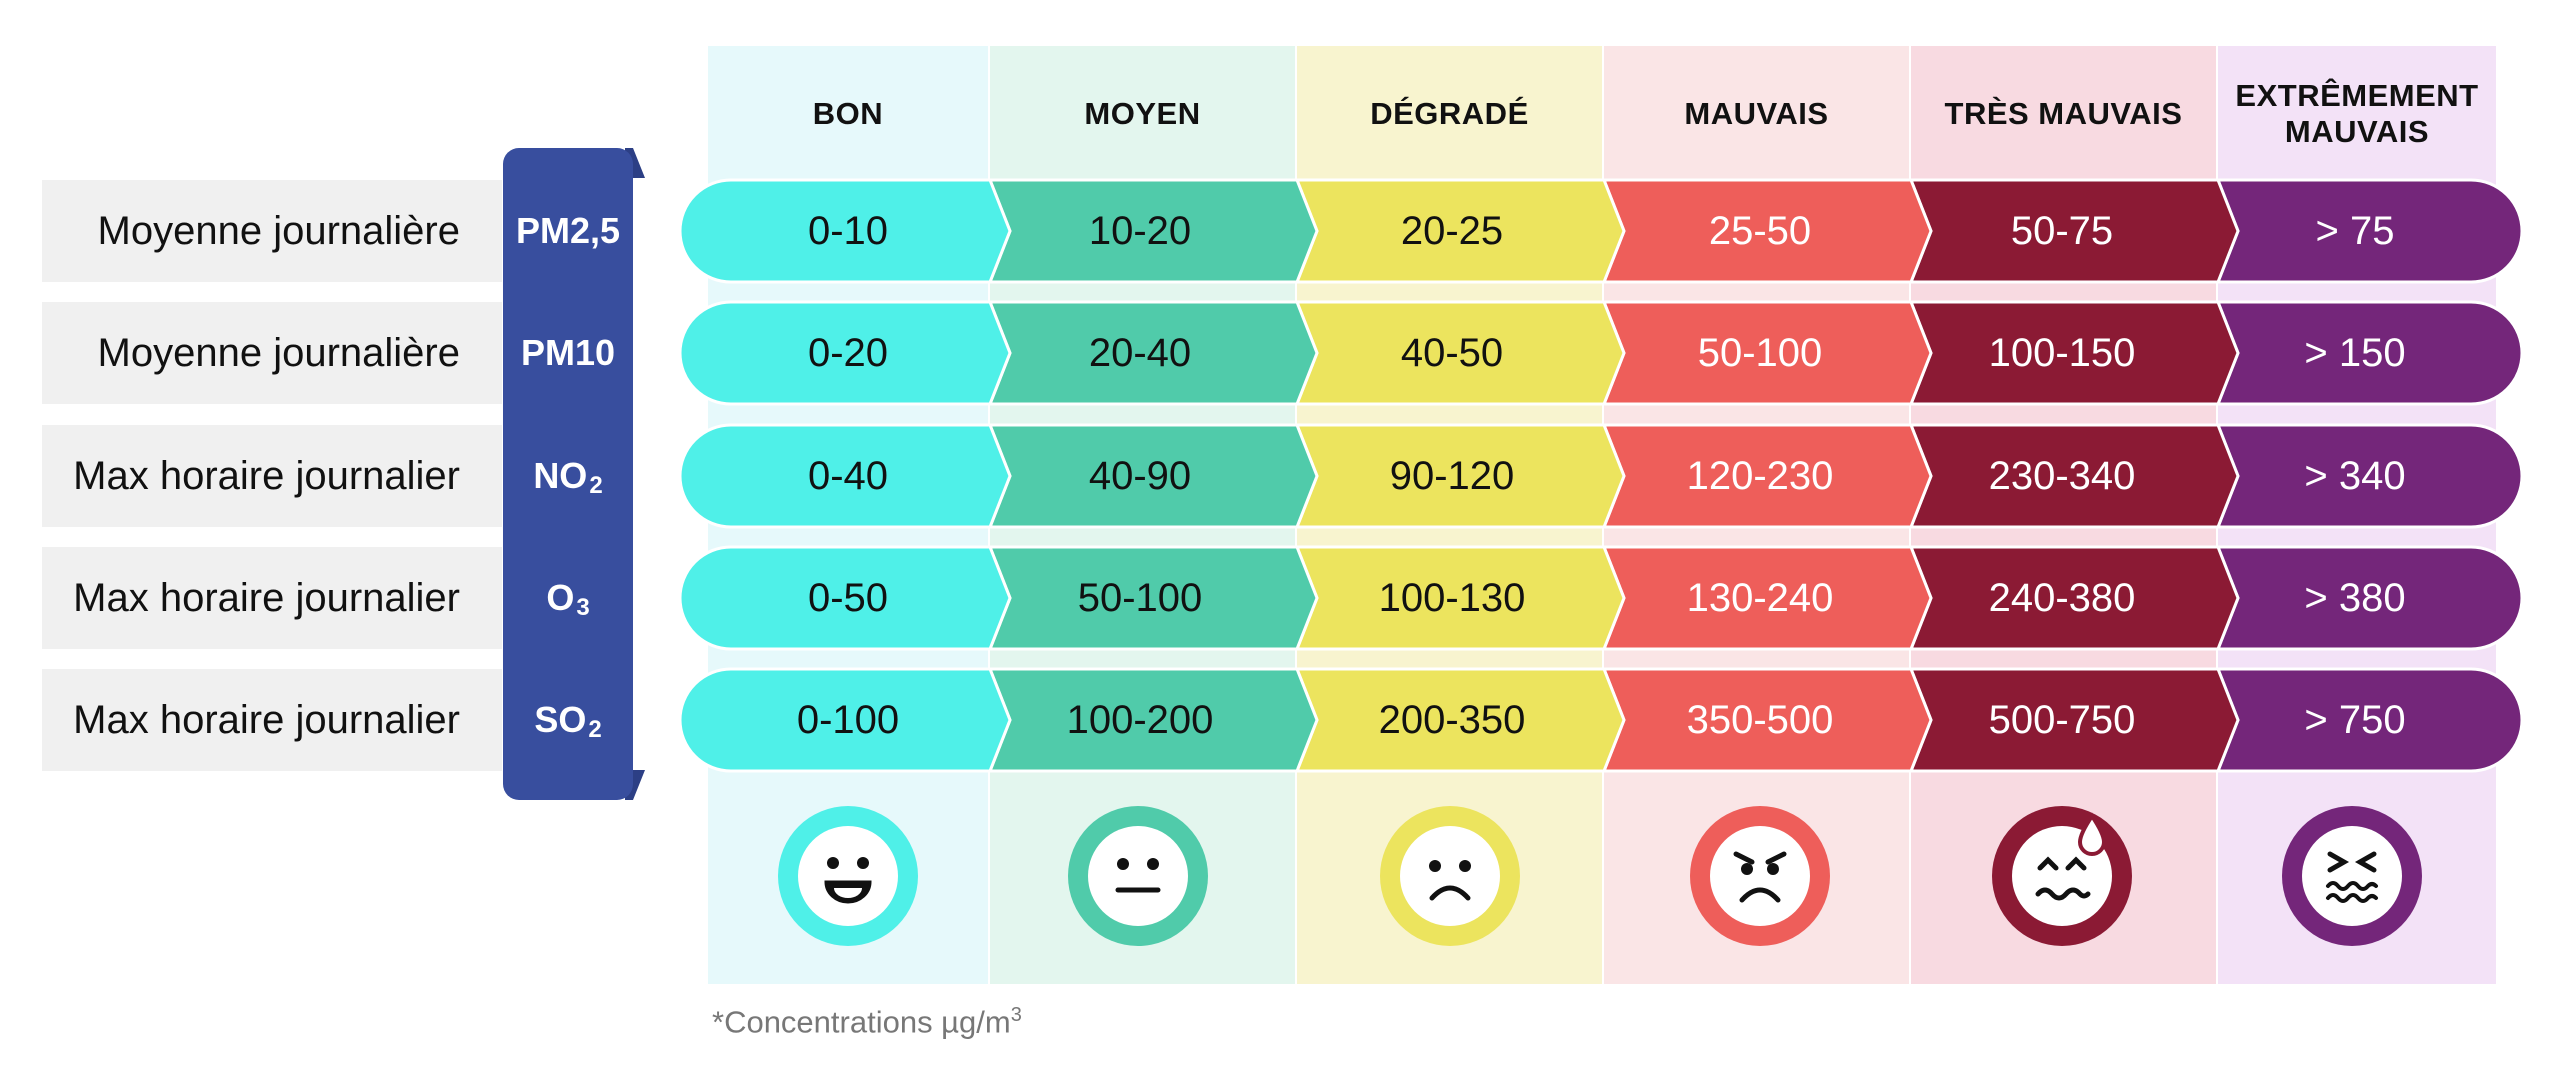 Image resolution: width=2560 pixels, height=1079 pixels. What do you see at coordinates (2062, 352) in the screenshot?
I see `threshold-value: 100-150` at bounding box center [2062, 352].